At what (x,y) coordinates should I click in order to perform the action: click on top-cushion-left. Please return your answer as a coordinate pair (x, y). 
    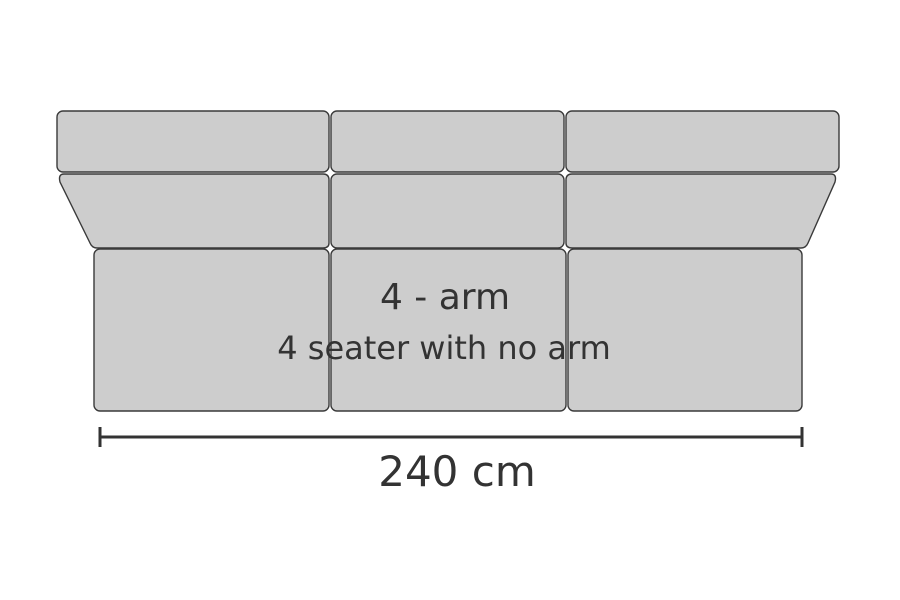
    Looking at the image, I should click on (193, 141).